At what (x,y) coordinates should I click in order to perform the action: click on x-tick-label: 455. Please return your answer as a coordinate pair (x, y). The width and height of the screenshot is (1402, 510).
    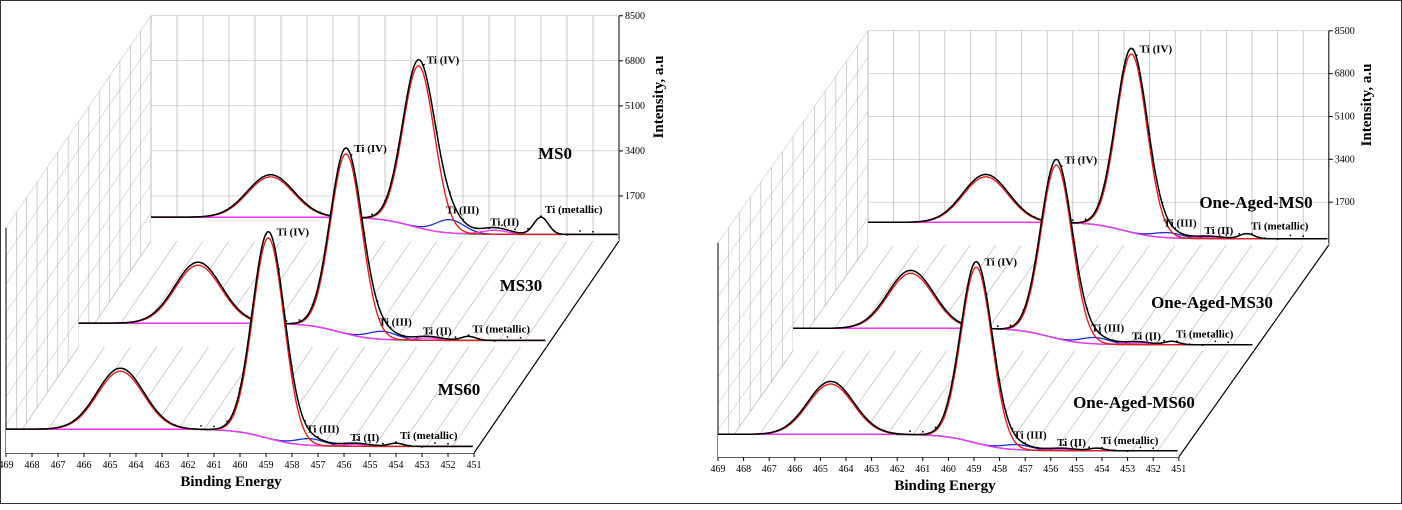
    Looking at the image, I should click on (370, 465).